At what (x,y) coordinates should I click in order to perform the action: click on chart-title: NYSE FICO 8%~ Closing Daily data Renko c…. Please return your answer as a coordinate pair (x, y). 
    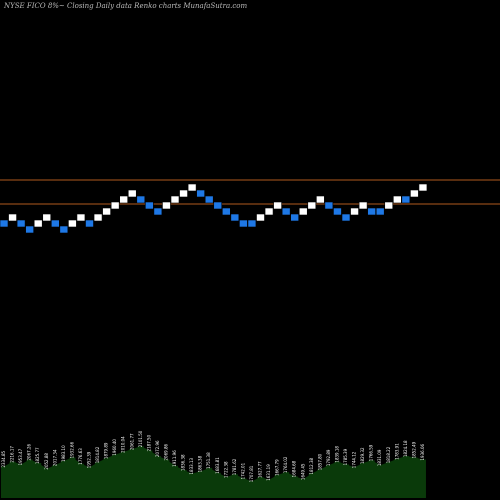
    Looking at the image, I should click on (126, 6).